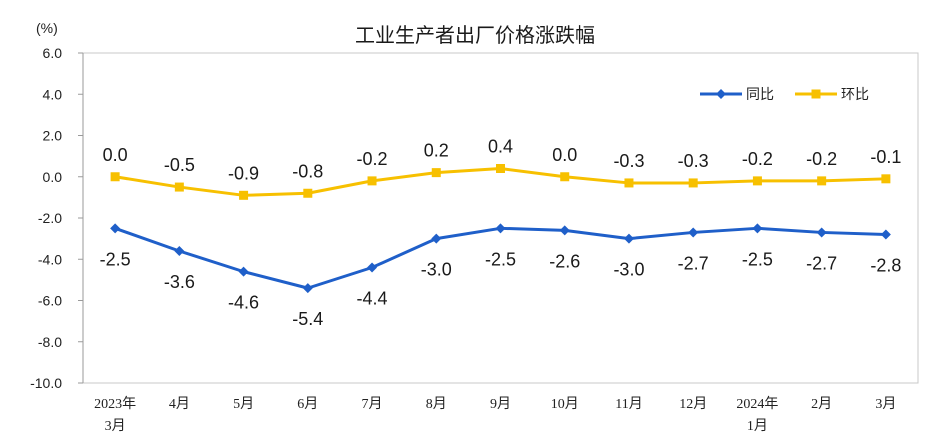 The width and height of the screenshot is (940, 447). Describe the element at coordinates (50, 259) in the screenshot. I see `y-tick-label: -4.0` at that location.